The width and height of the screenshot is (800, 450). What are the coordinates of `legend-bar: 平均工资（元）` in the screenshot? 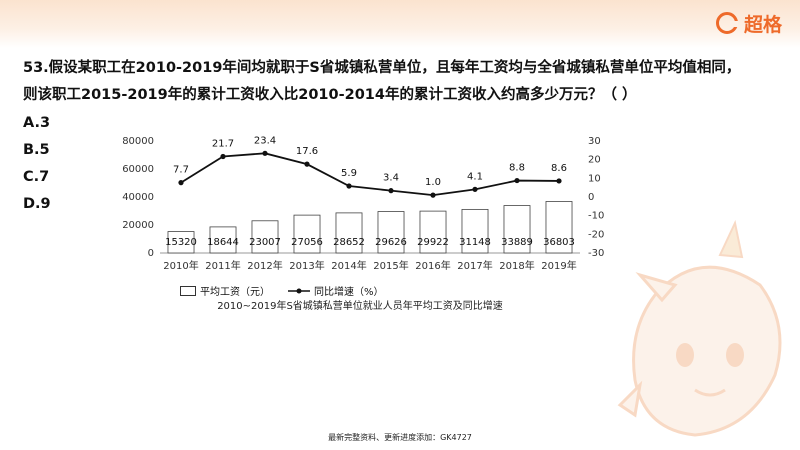 It's located at (225, 290).